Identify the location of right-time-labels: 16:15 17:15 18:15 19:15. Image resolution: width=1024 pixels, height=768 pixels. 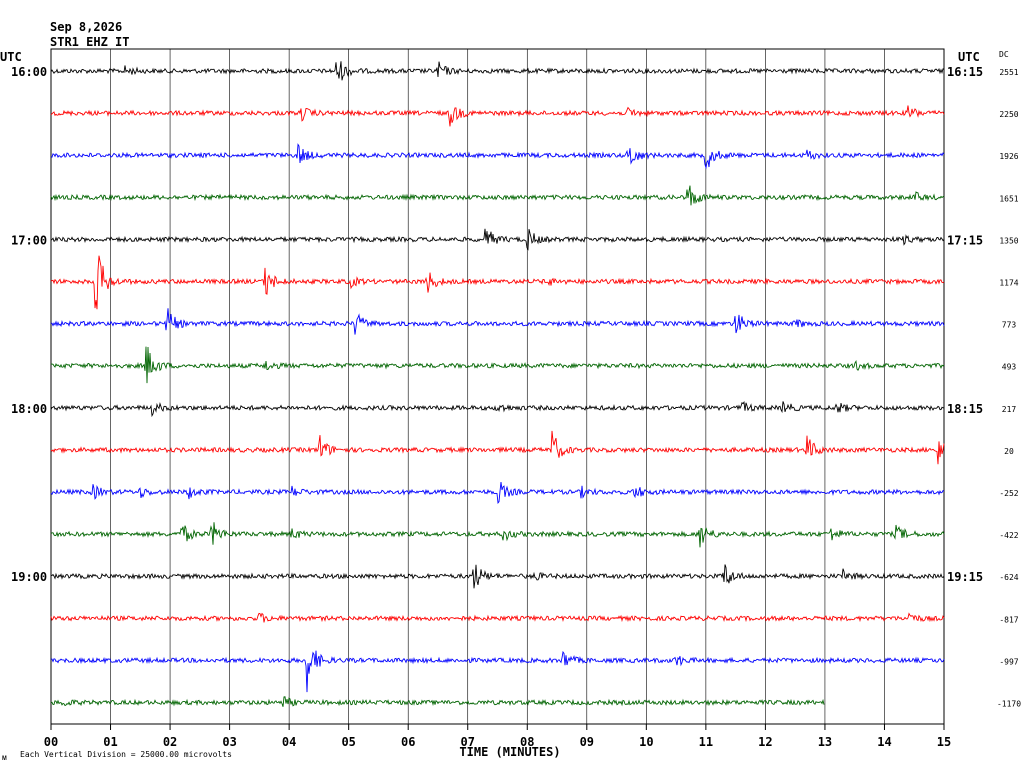
(965, 324).